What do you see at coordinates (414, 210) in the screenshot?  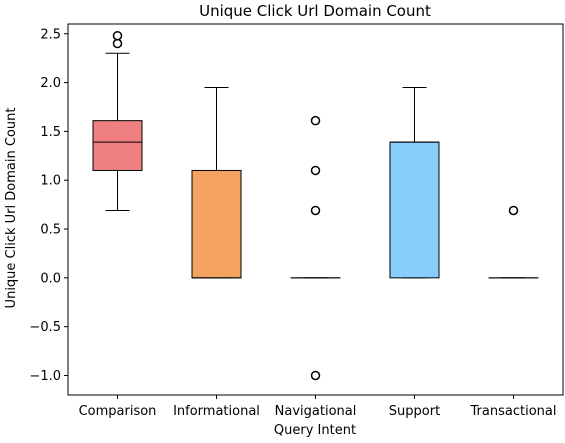 I see `box-support` at bounding box center [414, 210].